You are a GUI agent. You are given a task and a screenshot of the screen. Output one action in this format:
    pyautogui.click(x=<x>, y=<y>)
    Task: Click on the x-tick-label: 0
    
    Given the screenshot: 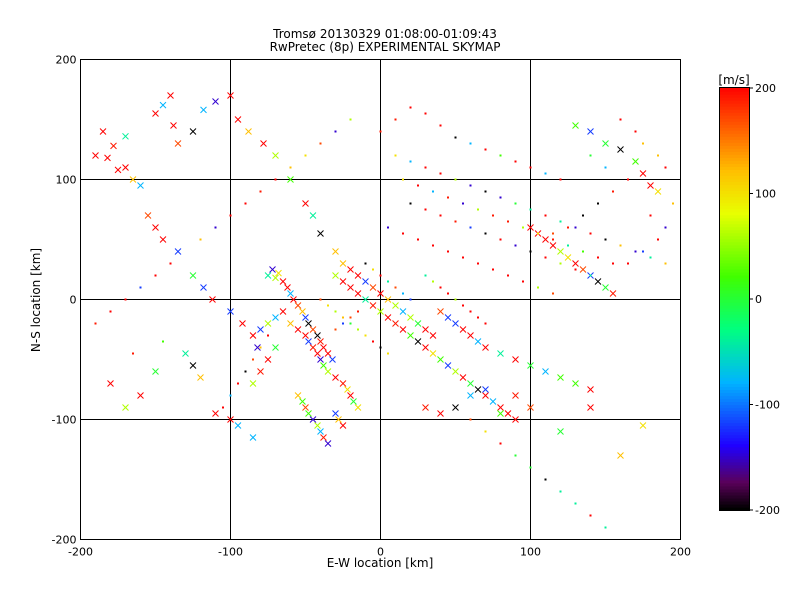 What is the action you would take?
    pyautogui.click(x=380, y=552)
    